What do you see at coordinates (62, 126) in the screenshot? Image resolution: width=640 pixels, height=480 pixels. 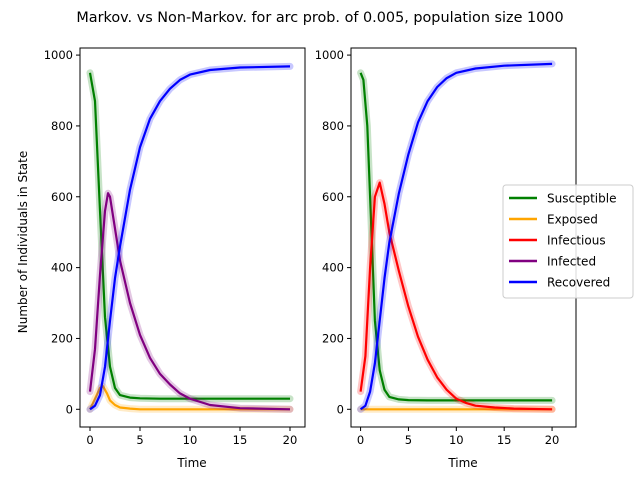 I see `left-y-tick-label: 800` at bounding box center [62, 126].